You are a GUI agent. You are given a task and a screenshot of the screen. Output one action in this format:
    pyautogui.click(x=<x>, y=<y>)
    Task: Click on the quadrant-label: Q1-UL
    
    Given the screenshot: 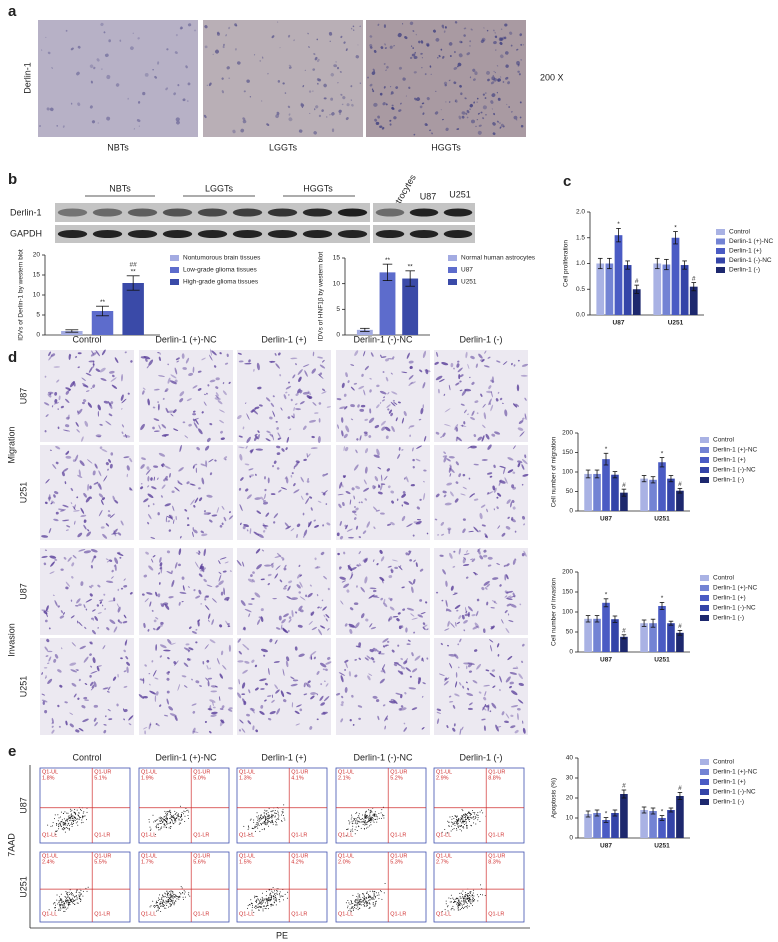 What is the action you would take?
    pyautogui.click(x=50, y=772)
    